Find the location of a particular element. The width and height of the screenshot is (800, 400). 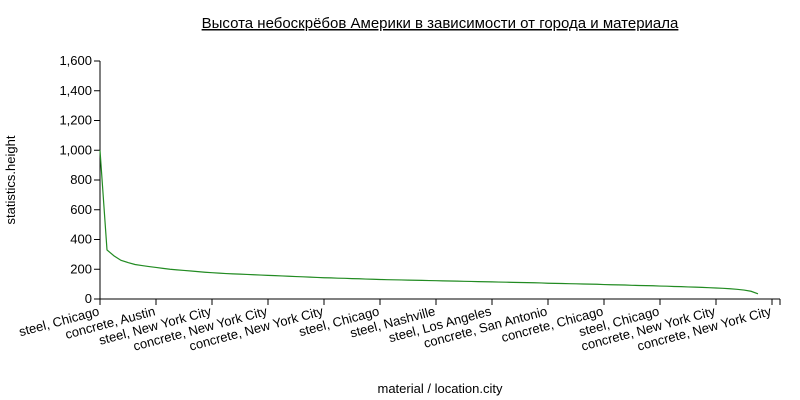

y-tick-label: 200 is located at coordinates (81, 268).